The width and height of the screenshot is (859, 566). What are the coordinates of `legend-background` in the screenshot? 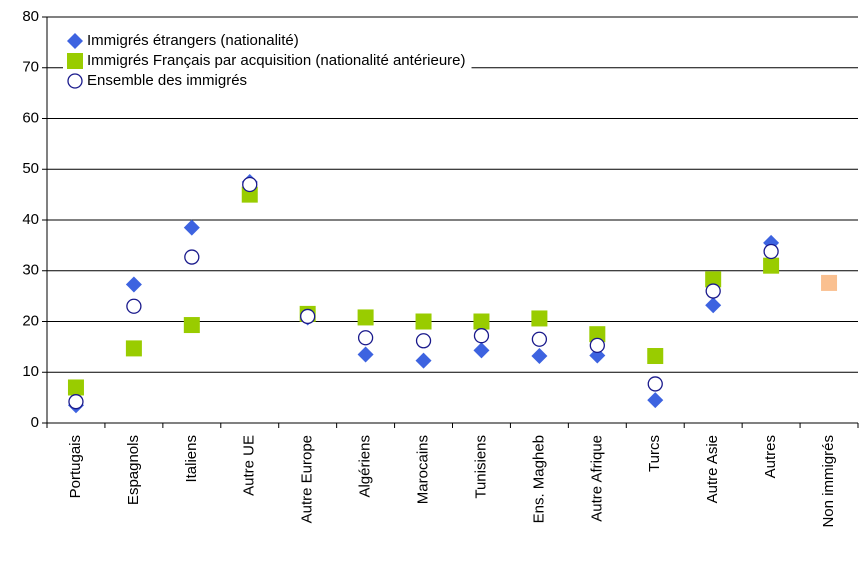 It's located at (267, 61).